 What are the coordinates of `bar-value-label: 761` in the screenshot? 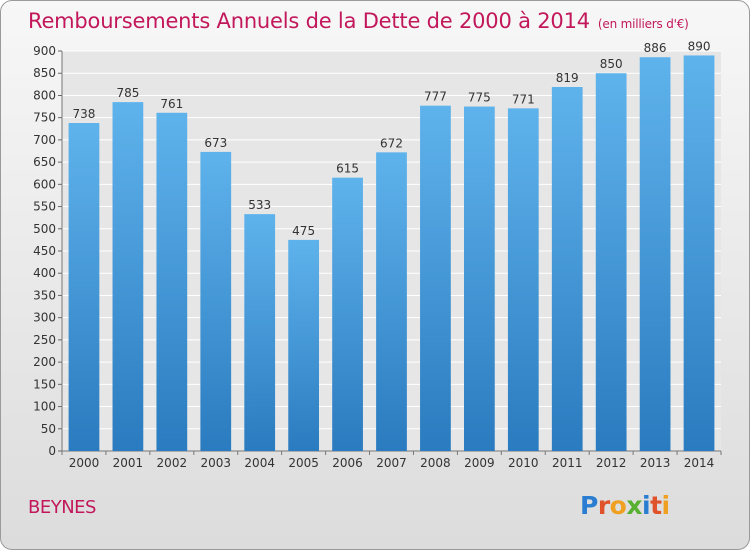 It's located at (171, 104).